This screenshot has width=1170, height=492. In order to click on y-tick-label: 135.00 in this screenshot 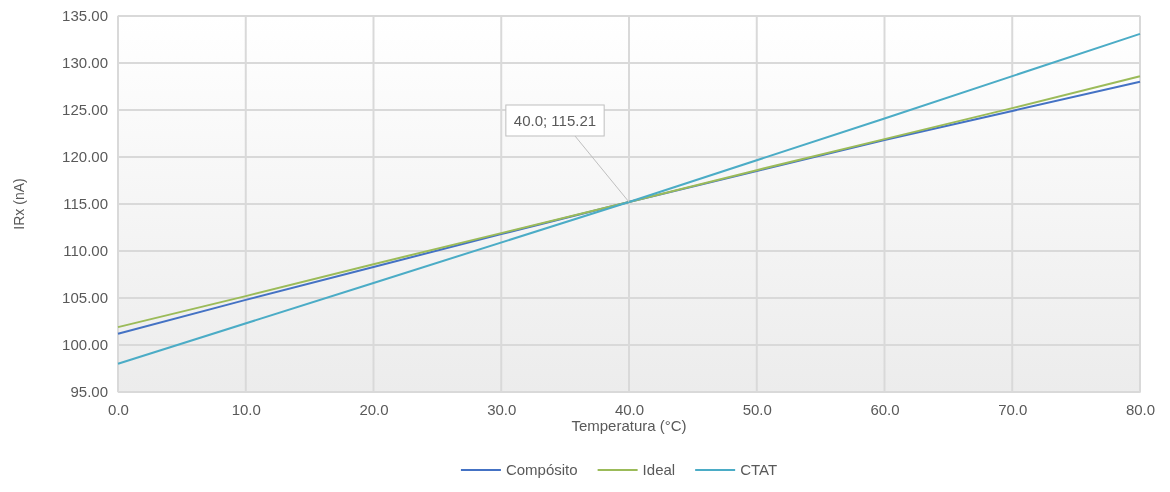, I will do `click(85, 16)`.